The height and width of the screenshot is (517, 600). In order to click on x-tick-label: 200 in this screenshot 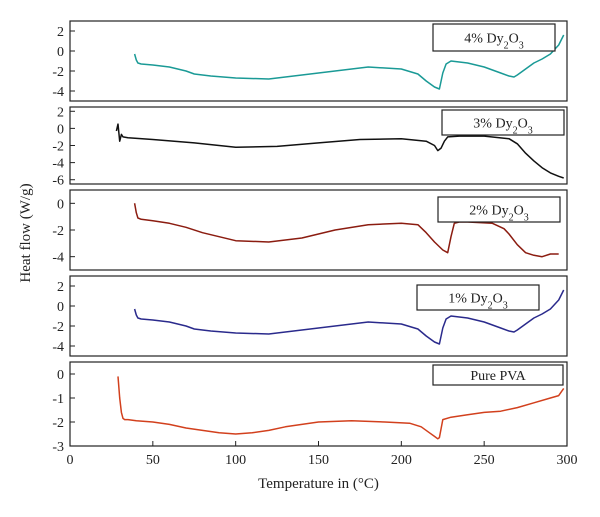, I will do `click(401, 460)`.